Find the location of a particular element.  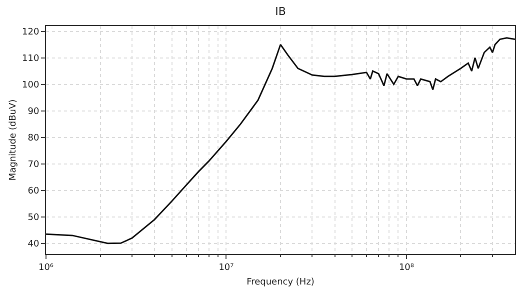

y-tick-label: 60 is located at coordinates (34, 191).